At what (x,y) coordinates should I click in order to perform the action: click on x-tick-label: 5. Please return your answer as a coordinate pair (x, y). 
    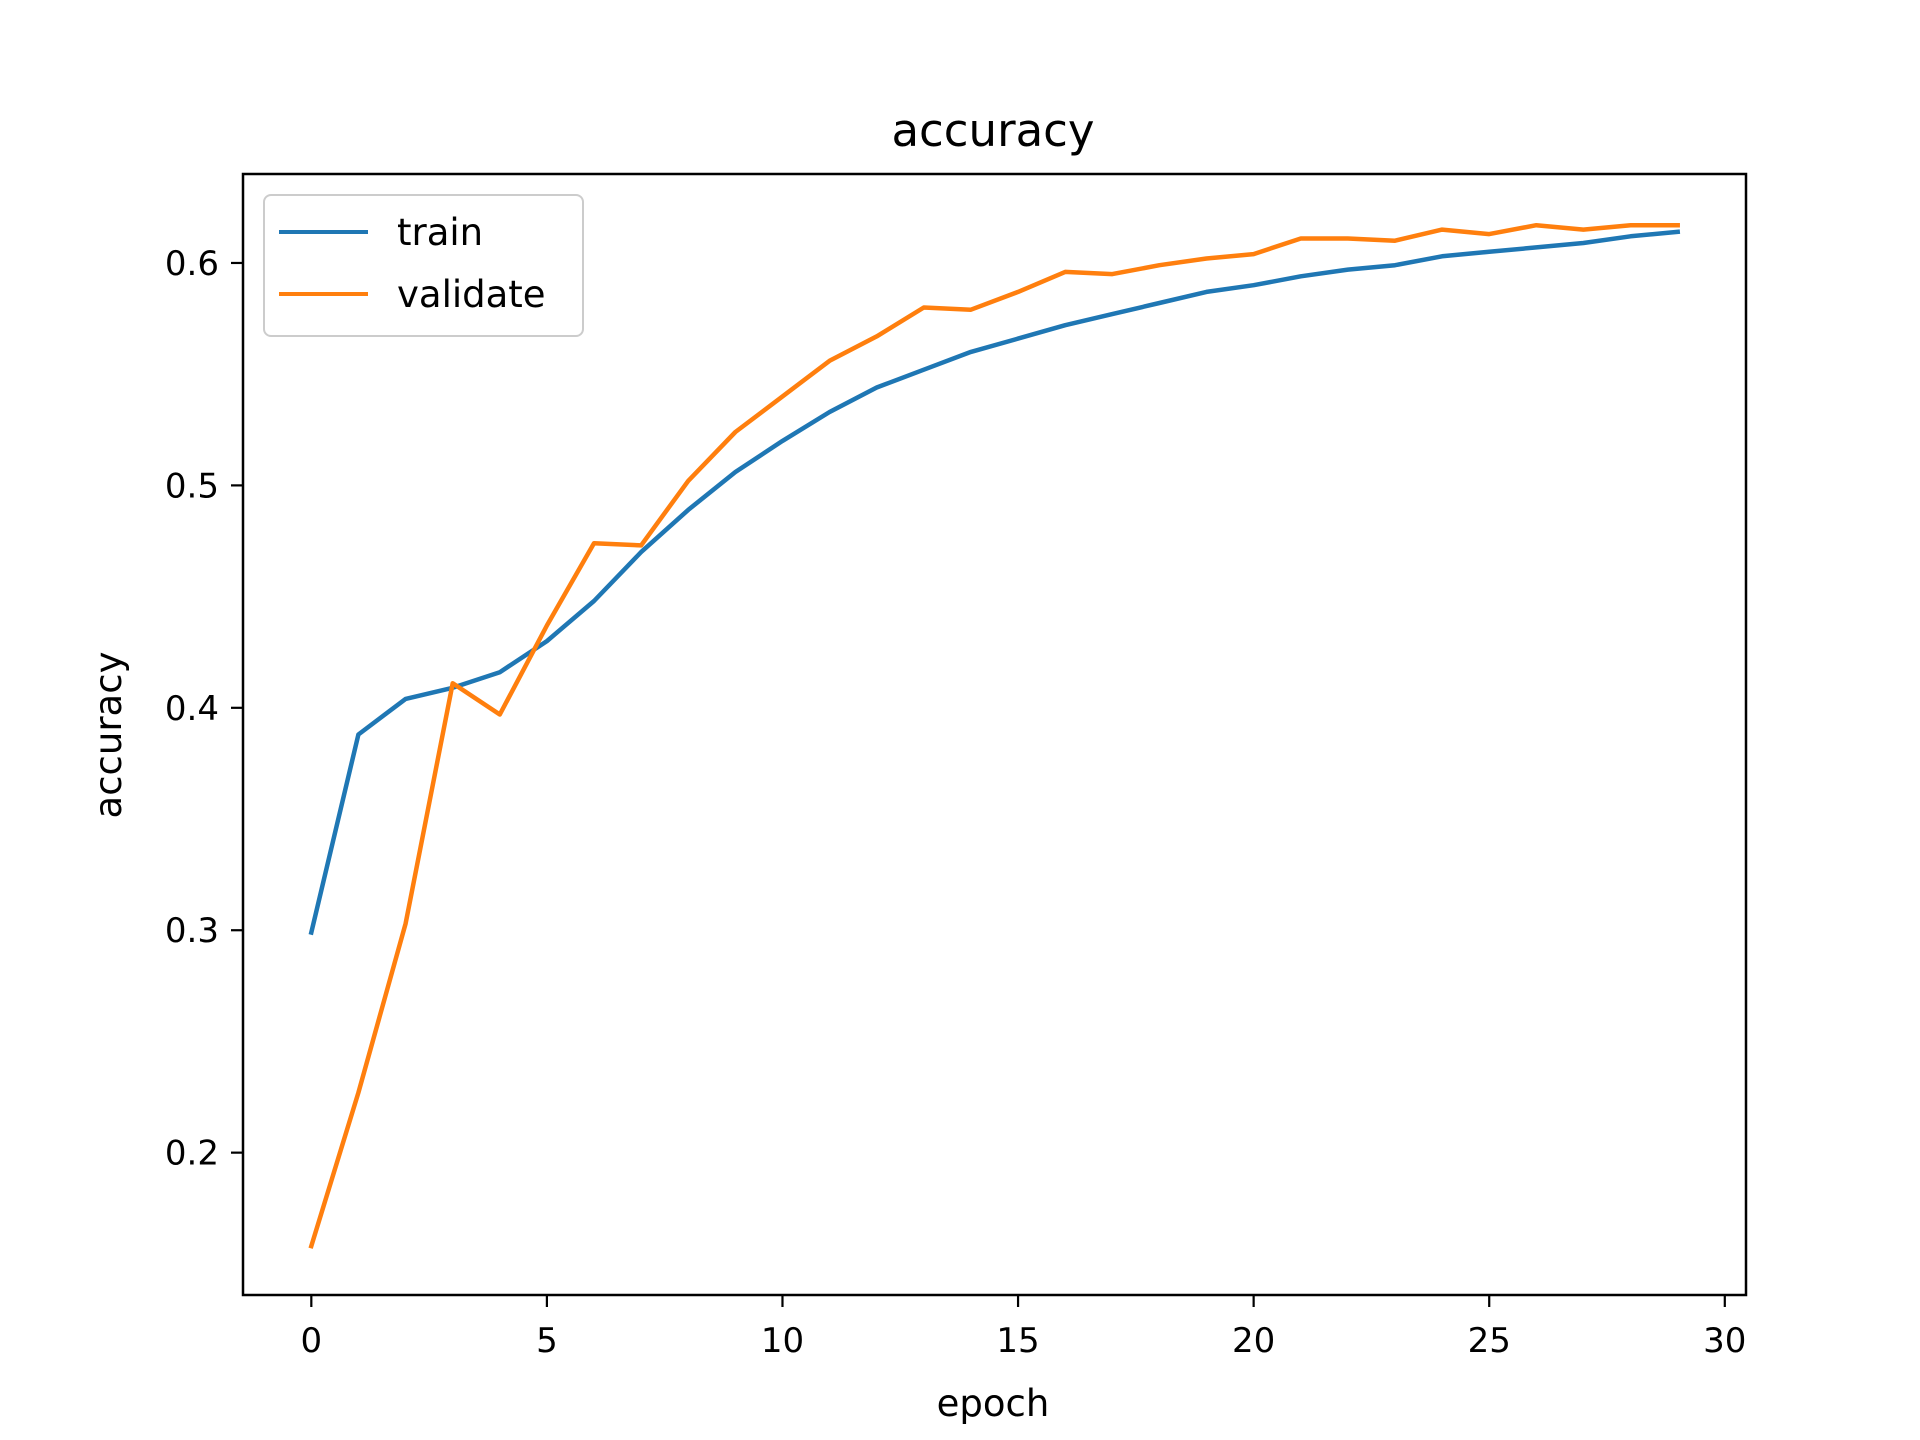
    Looking at the image, I should click on (547, 1341).